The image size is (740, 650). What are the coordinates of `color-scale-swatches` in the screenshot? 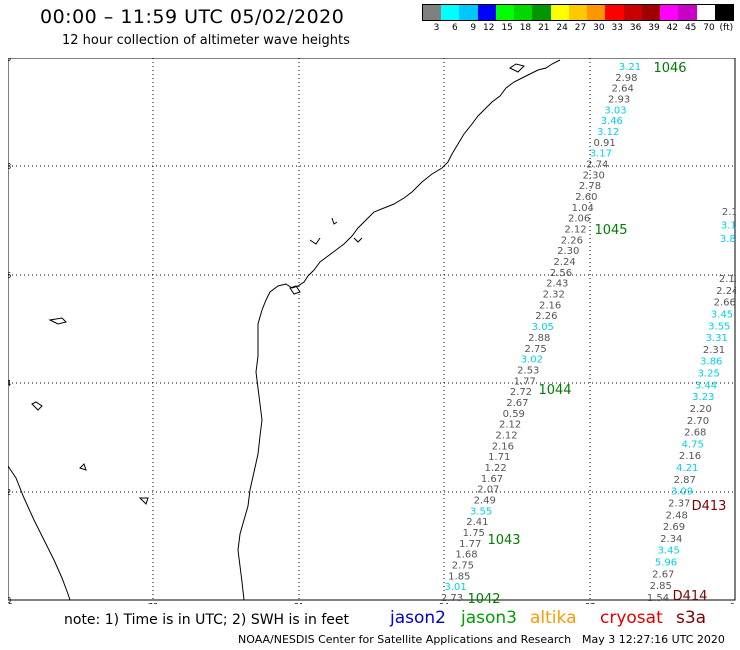 It's located at (578, 12).